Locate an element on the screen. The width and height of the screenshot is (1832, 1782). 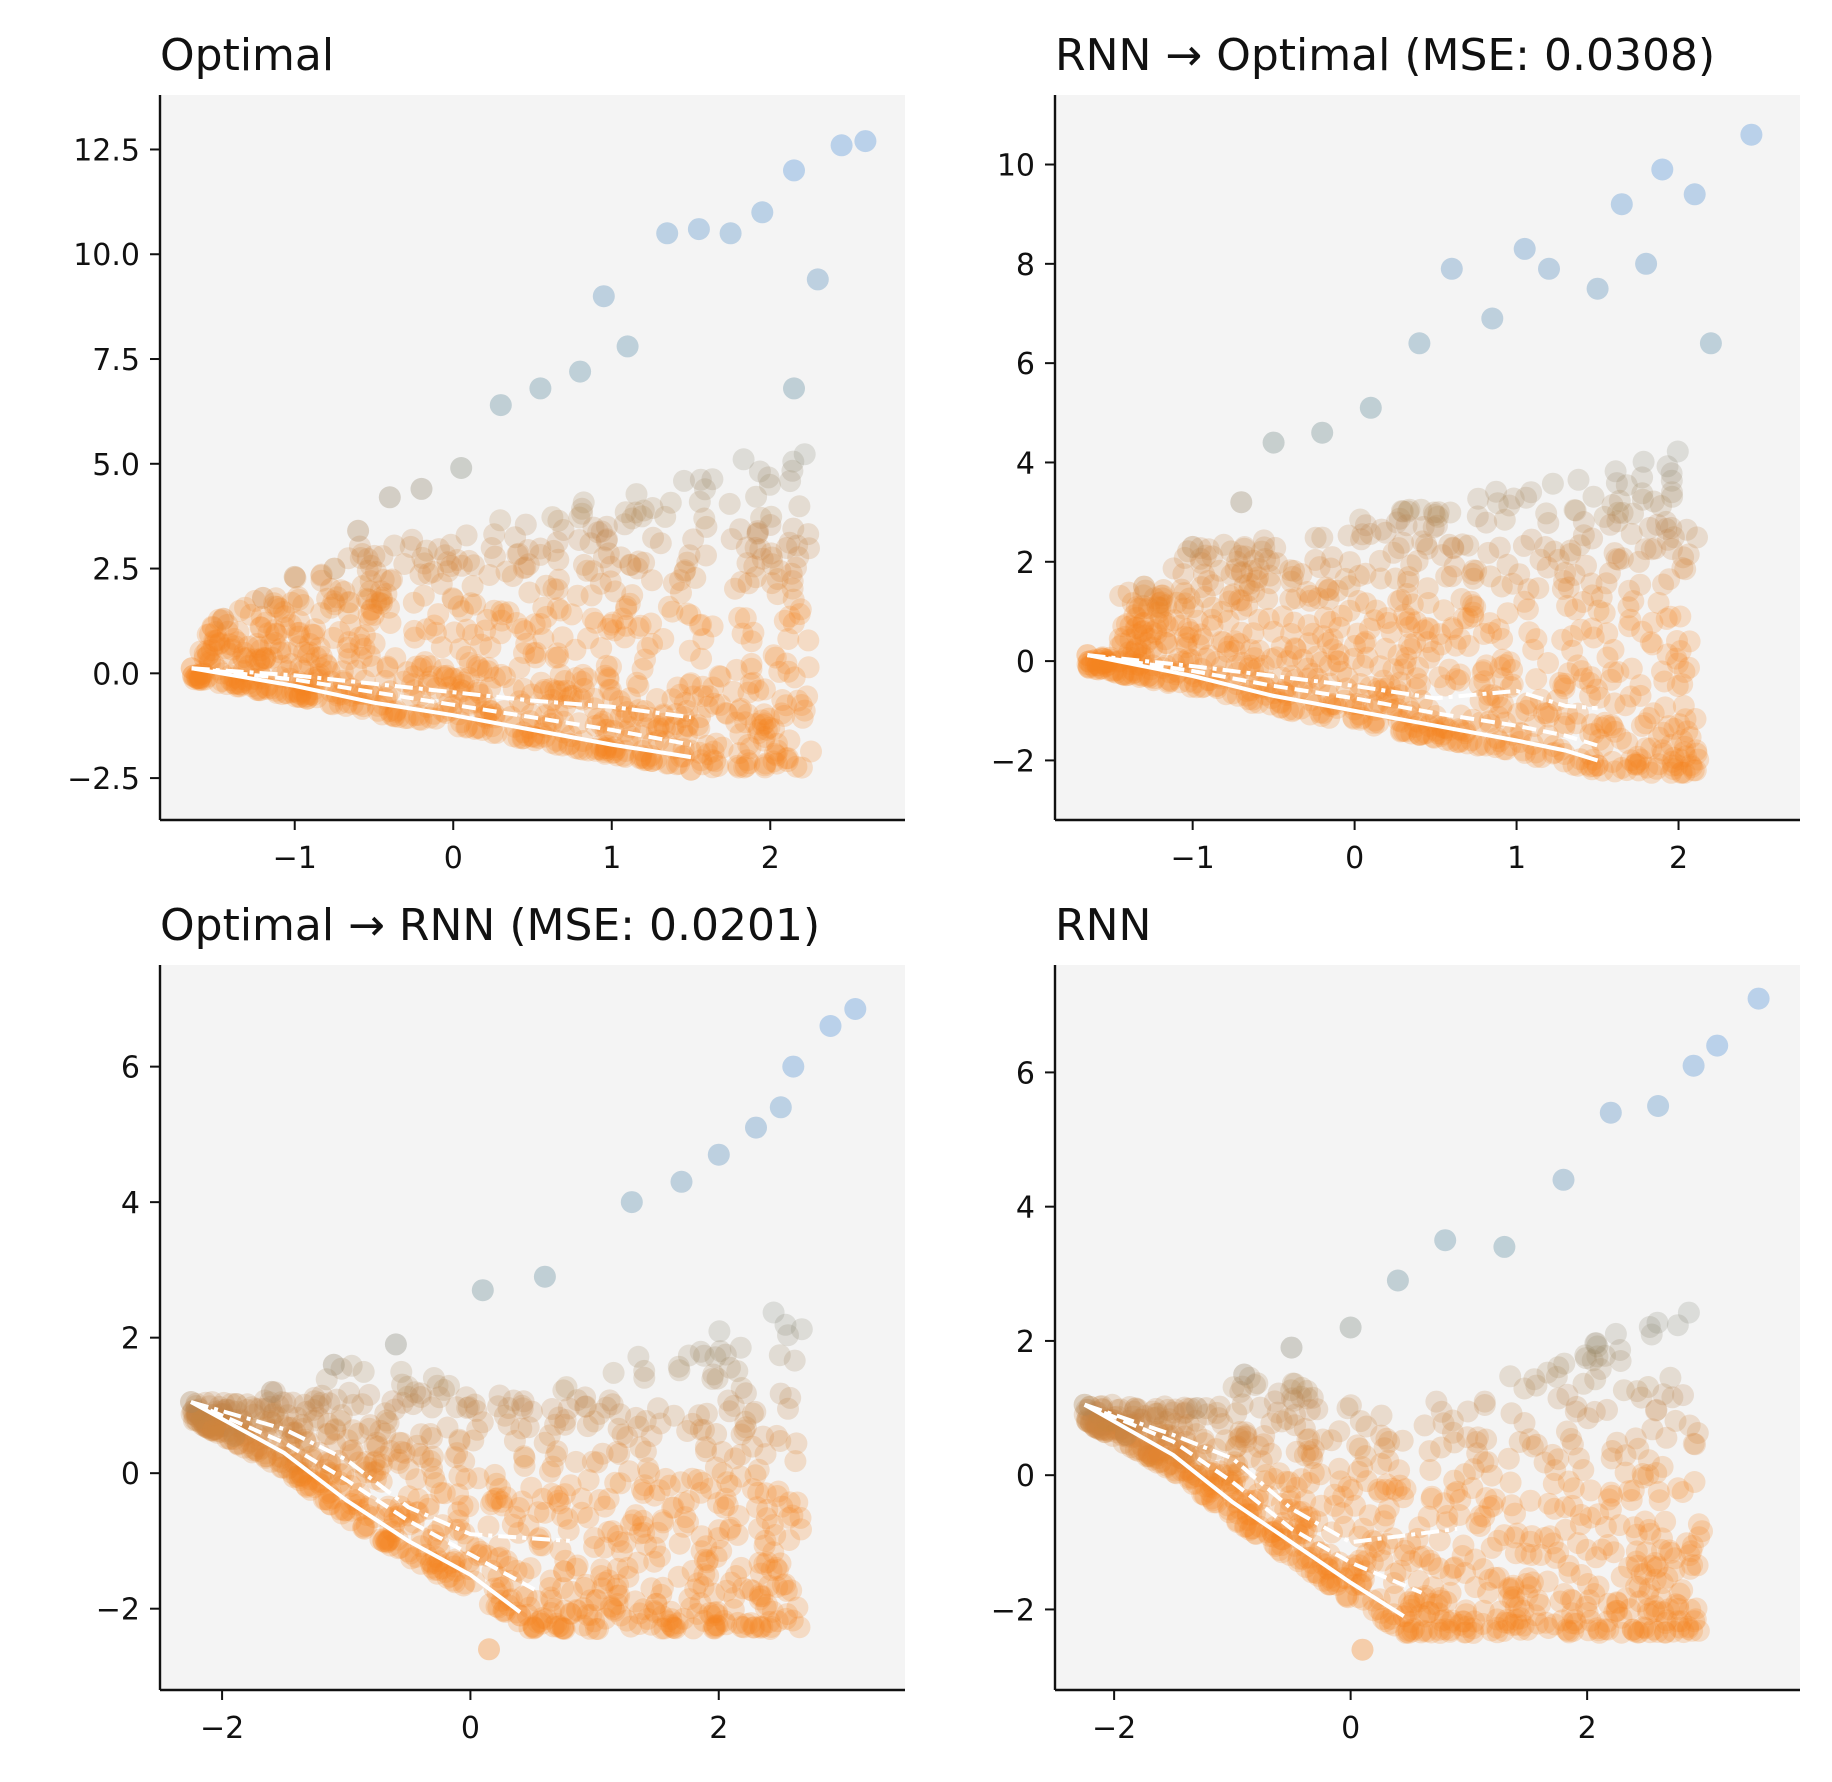
y-tick-label: 10.0 is located at coordinates (106, 255).